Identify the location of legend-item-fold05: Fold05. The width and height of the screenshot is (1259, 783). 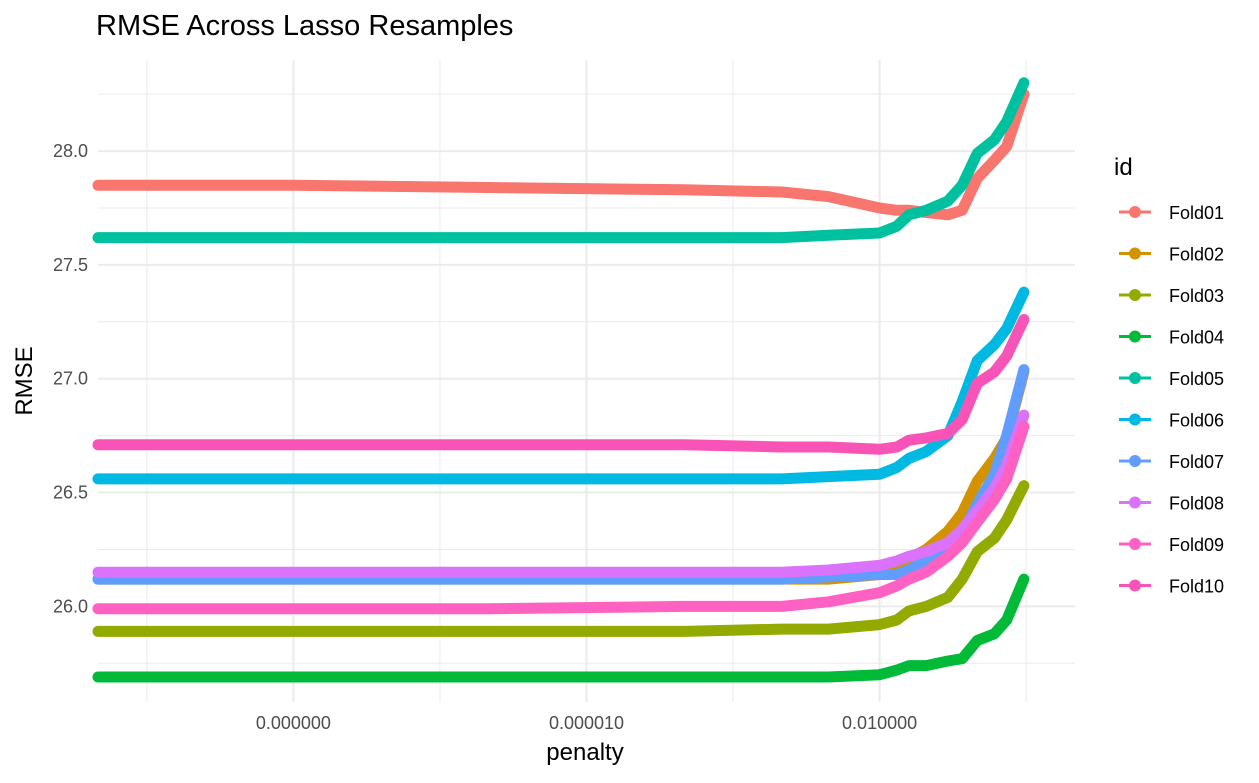
(1171, 379).